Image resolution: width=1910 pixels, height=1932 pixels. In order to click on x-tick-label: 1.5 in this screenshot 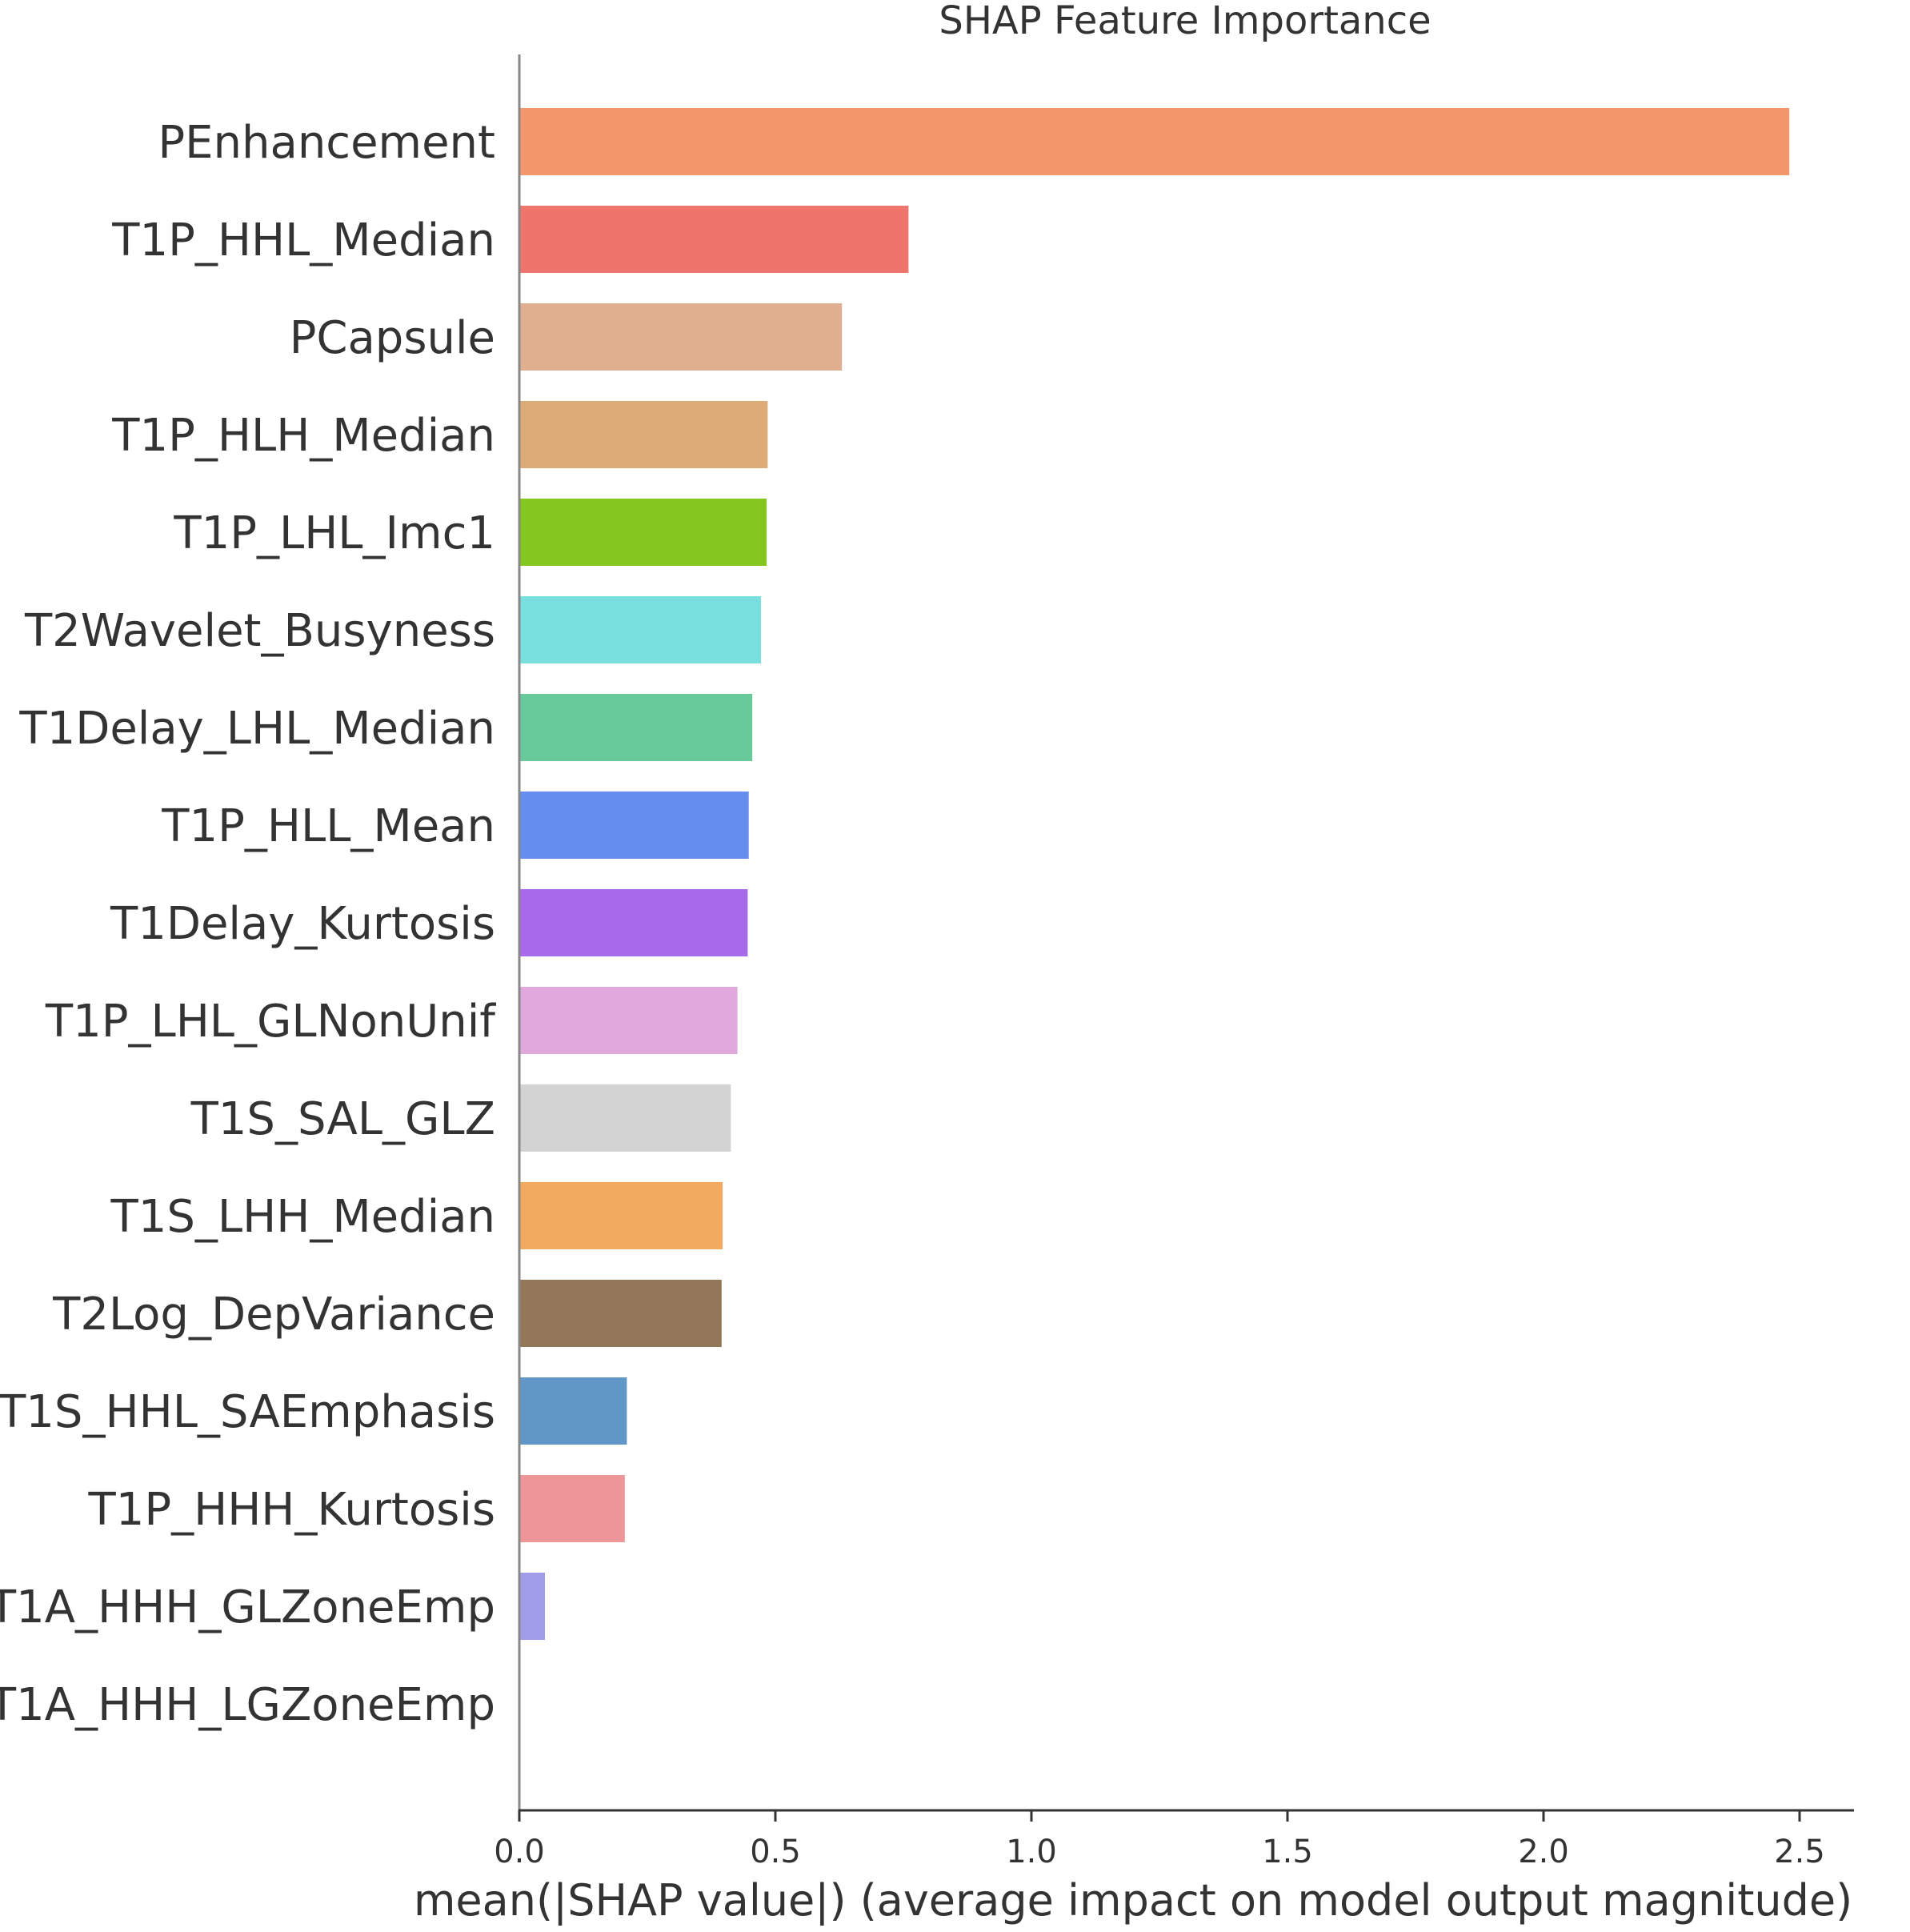, I will do `click(1287, 1852)`.